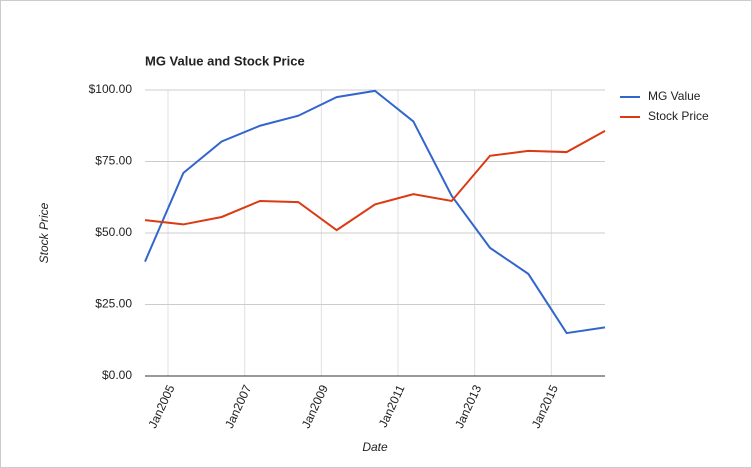 The image size is (752, 468). I want to click on chart-title: MG Value and Stock Price, so click(225, 60).